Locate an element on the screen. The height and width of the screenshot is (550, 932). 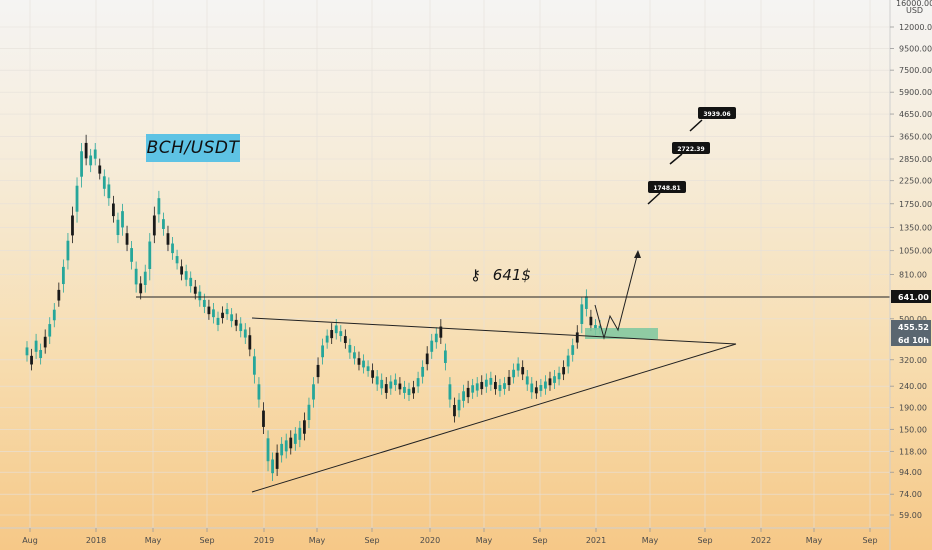
target-callout: 1748.81 is located at coordinates (666, 193).